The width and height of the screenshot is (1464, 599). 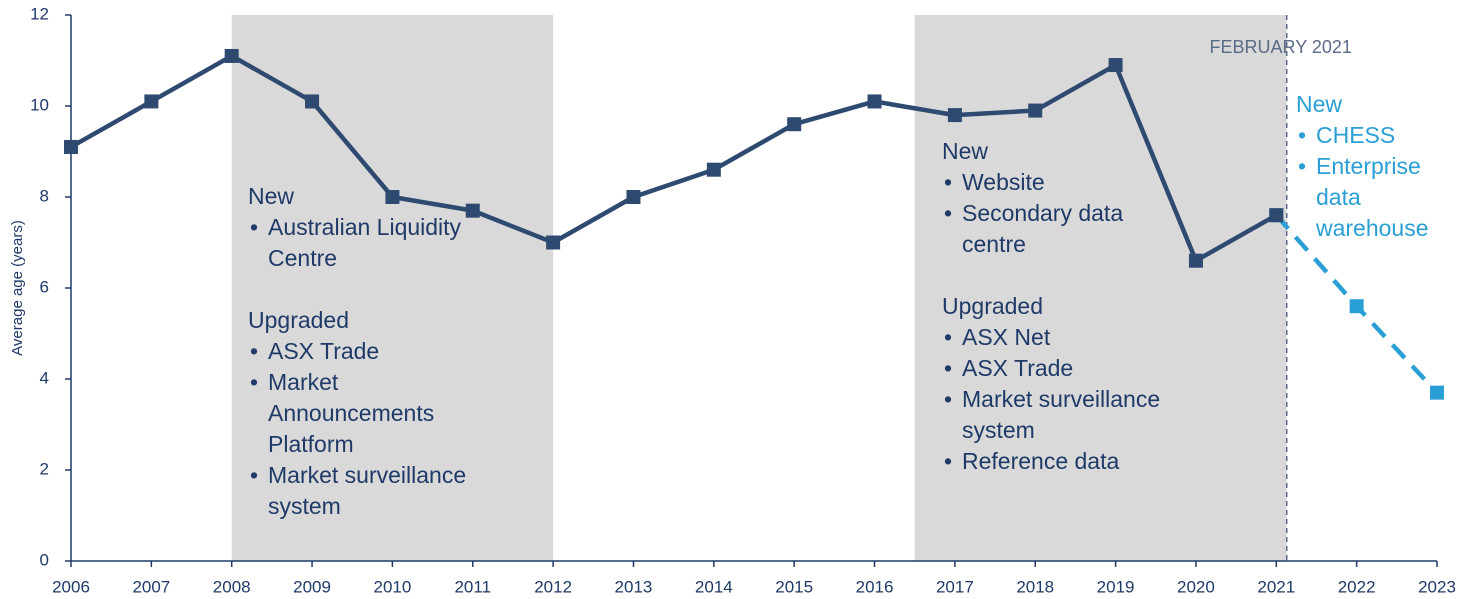 What do you see at coordinates (955, 586) in the screenshot?
I see `x-tick-label: 2017` at bounding box center [955, 586].